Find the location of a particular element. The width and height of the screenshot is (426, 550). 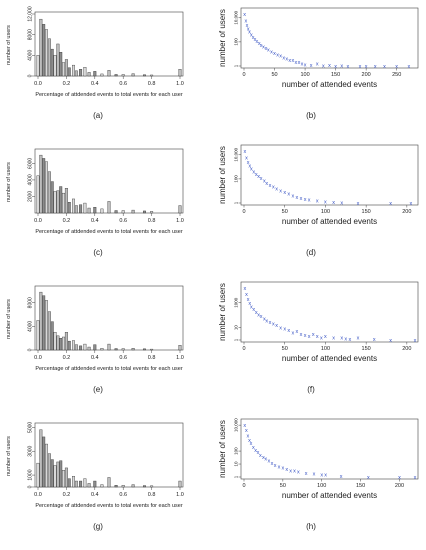

y-tick-label: 12,000 is located at coordinates (31, 14).